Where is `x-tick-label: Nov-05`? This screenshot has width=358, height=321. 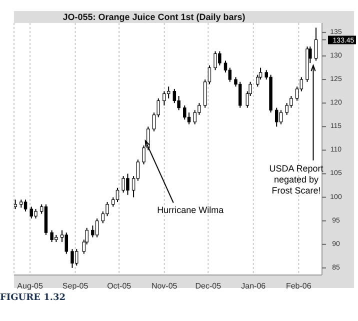 x-tick-label: Nov-05 is located at coordinates (164, 286).